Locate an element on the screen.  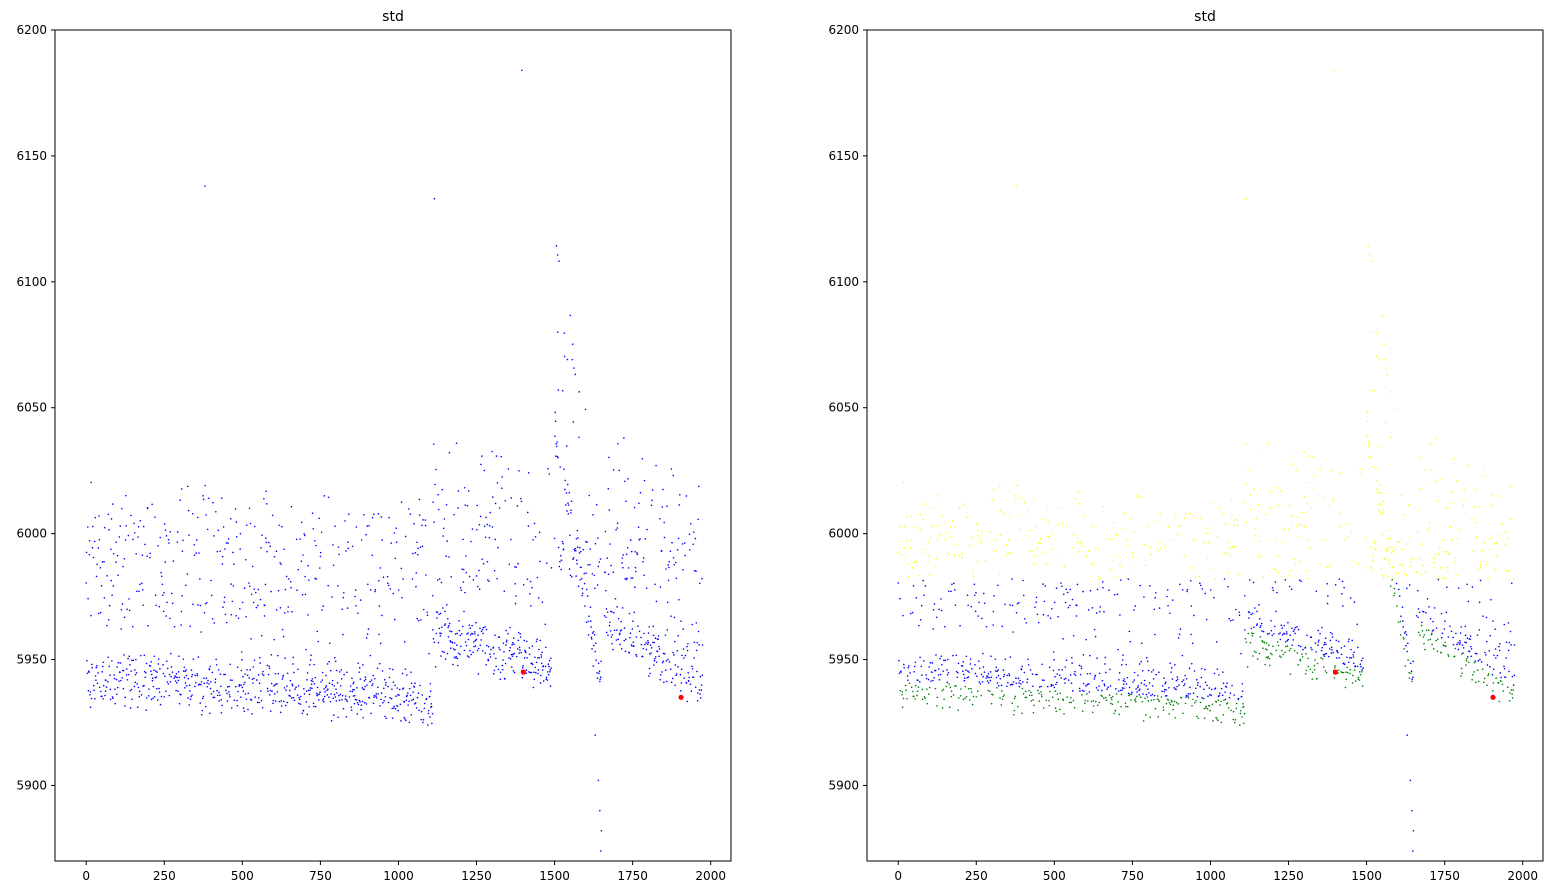
x-tick-label: 500 is located at coordinates (1054, 876).